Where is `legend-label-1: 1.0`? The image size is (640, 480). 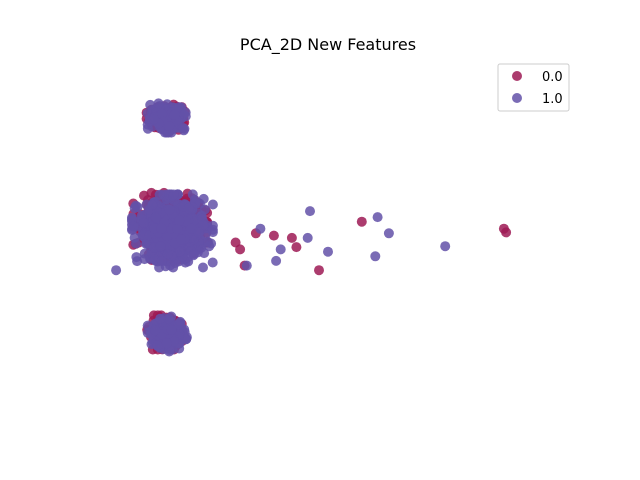
legend-label-1: 1.0 is located at coordinates (552, 99).